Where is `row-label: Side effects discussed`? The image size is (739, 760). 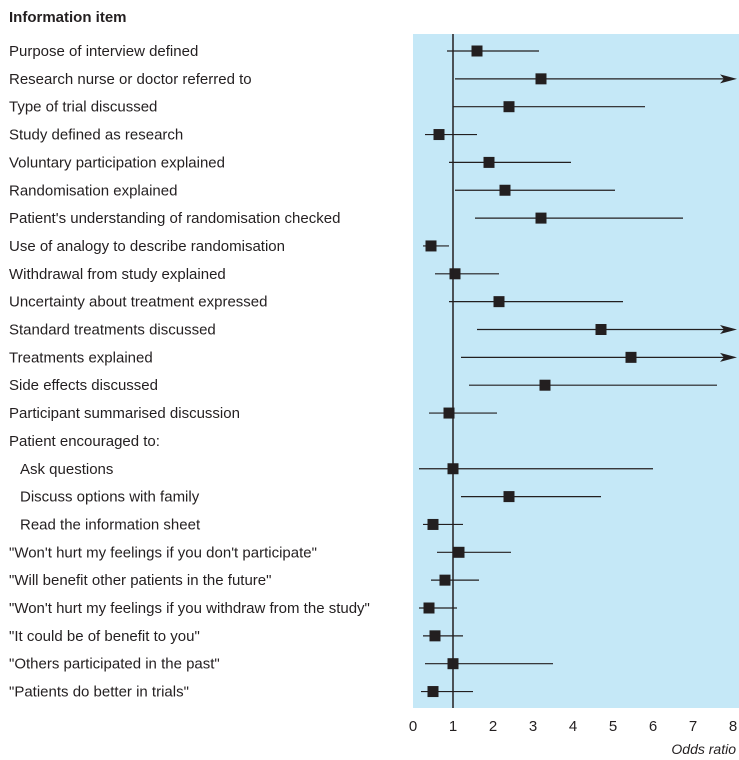 row-label: Side effects discussed is located at coordinates (83, 385).